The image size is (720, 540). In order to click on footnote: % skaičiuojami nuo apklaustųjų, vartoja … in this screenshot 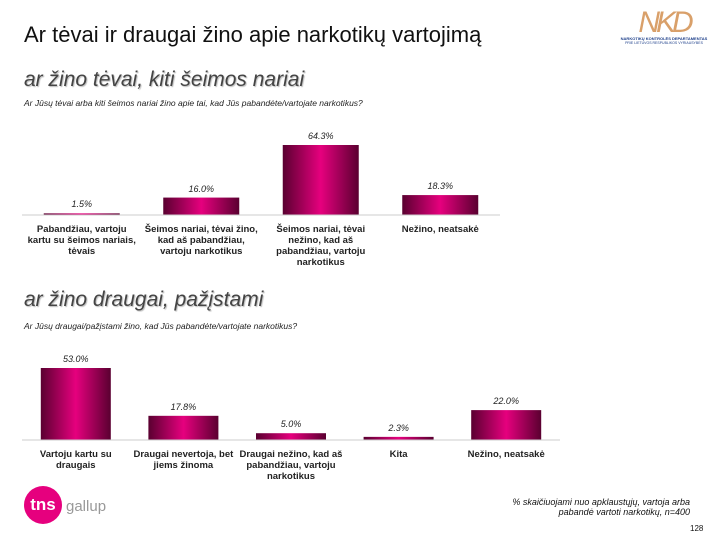, I will do `click(601, 507)`.